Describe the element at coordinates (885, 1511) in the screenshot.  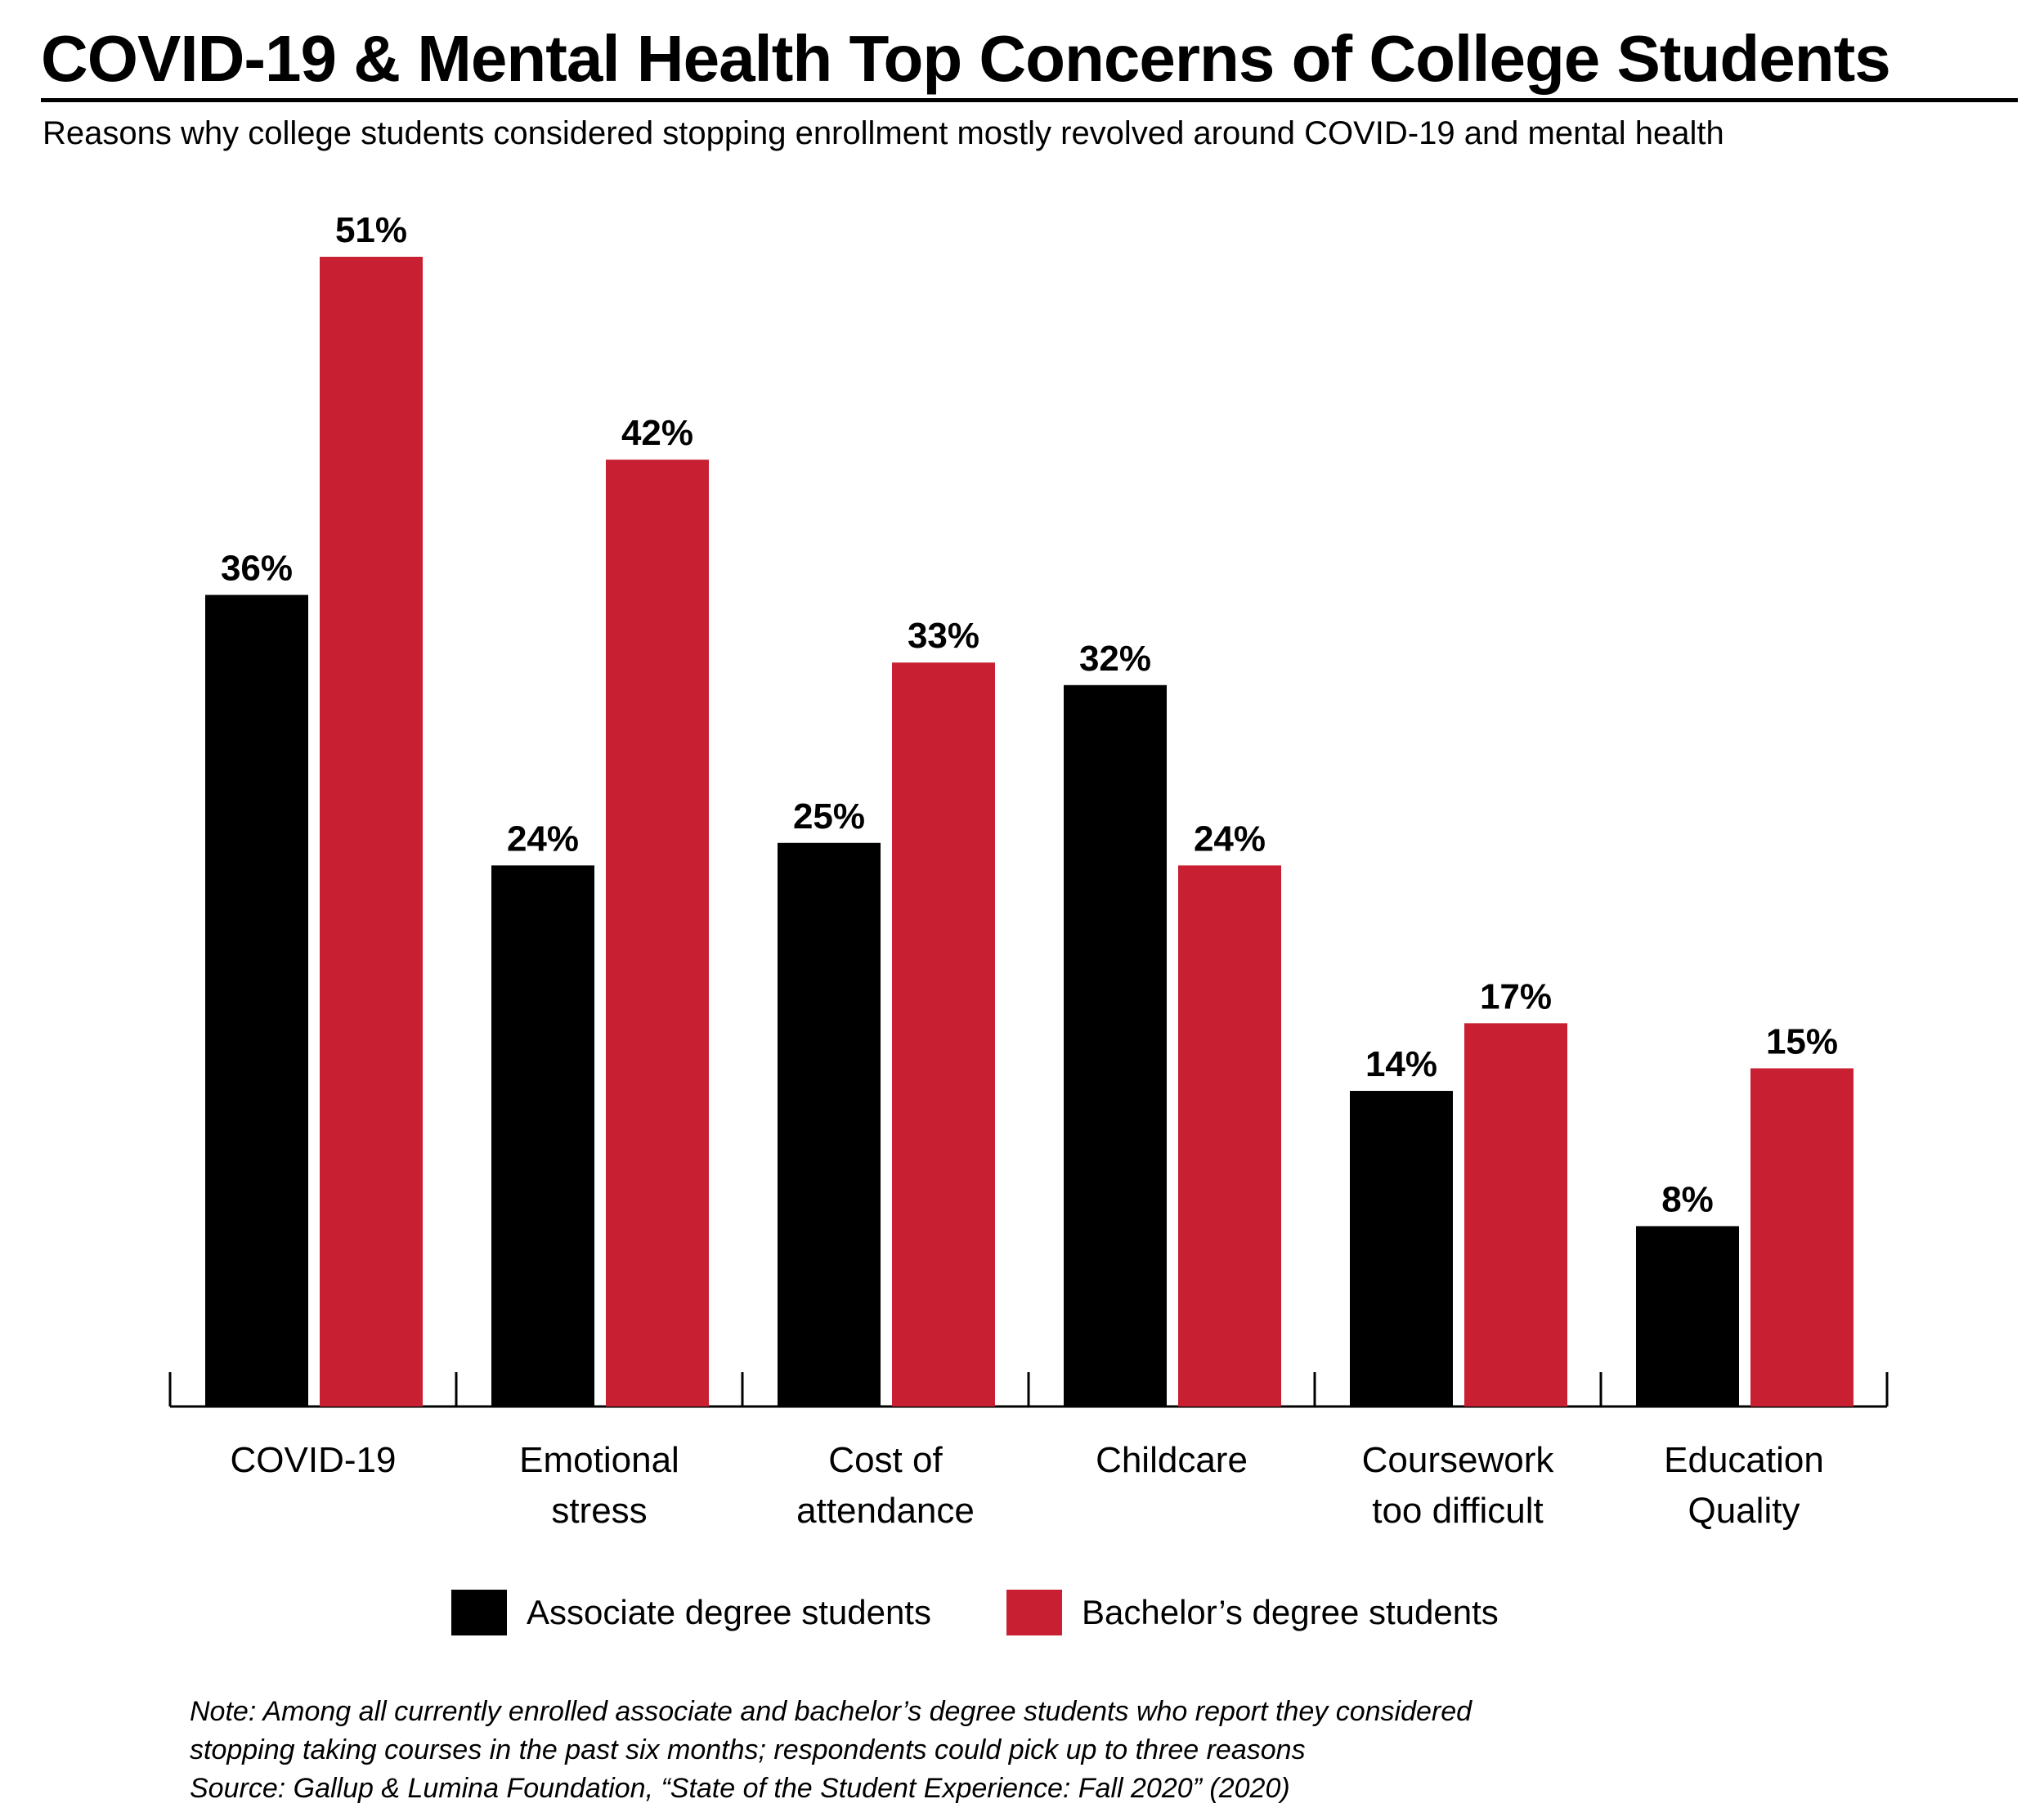
I see `x-tick-label: attendance` at that location.